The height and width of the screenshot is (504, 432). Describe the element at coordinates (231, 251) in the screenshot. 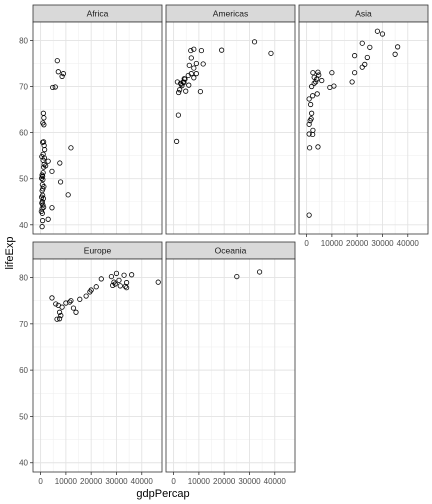

I see `facet-label-oceania: Oceania` at that location.